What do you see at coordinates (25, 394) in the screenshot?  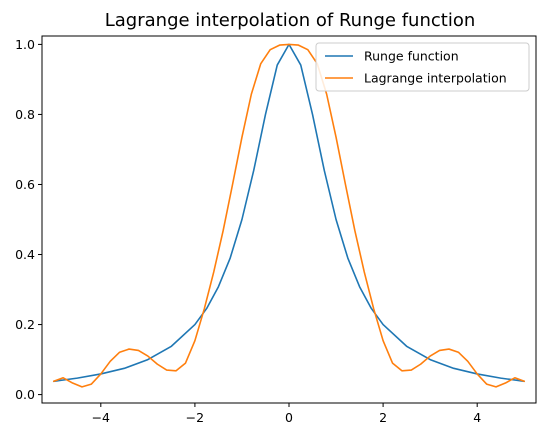 I see `y-tick-label: 0.0` at bounding box center [25, 394].